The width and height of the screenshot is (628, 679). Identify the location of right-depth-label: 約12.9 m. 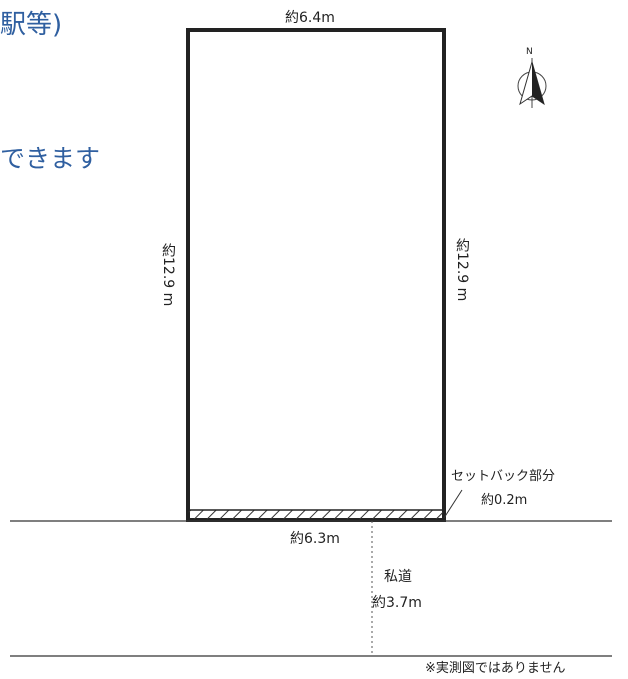
(462, 270).